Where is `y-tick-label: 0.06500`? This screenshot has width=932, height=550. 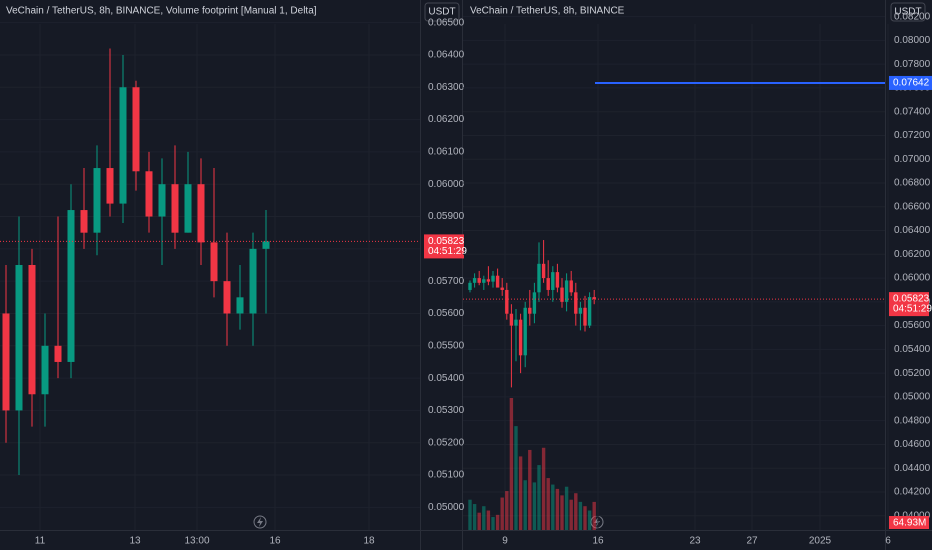 y-tick-label: 0.06500 is located at coordinates (446, 22).